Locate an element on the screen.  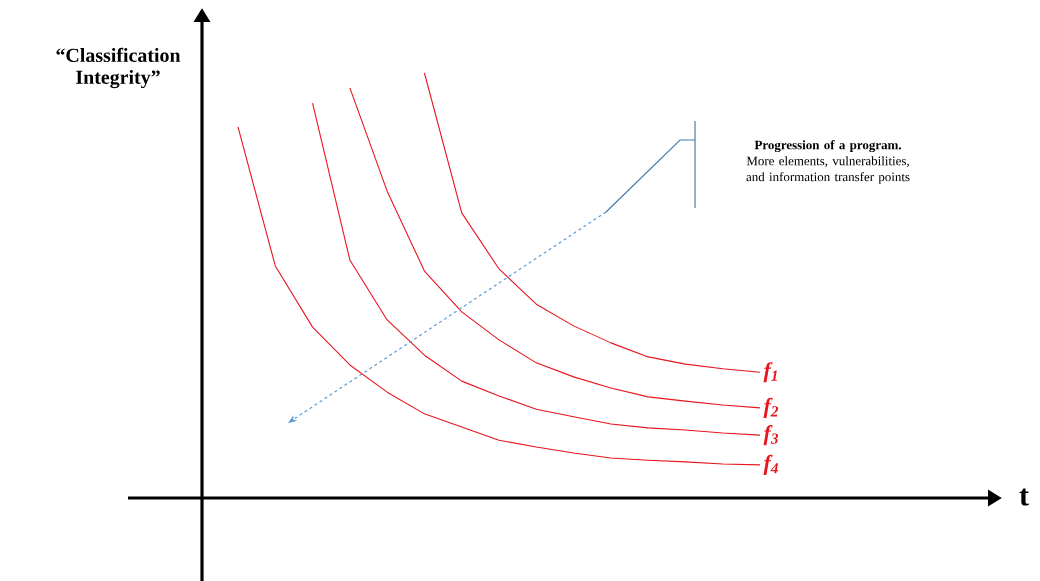
annotation: Progression of a program. More elements, vulnerabilities, and information transfer points is located at coordinates (828, 162).